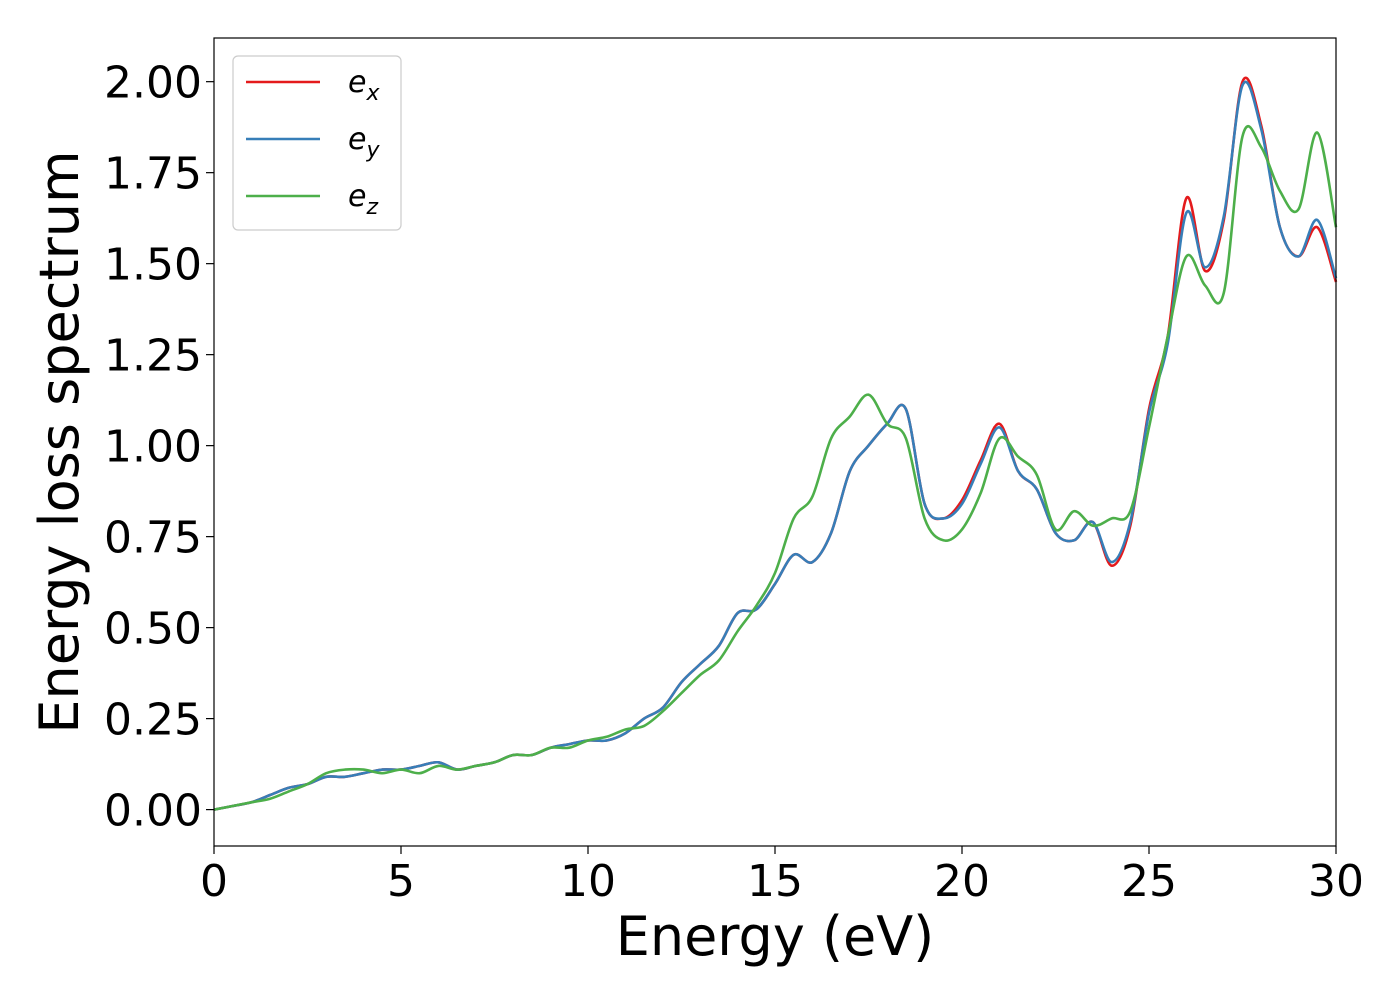  What do you see at coordinates (153, 356) in the screenshot?
I see `y-tick-label: 1.25` at bounding box center [153, 356].